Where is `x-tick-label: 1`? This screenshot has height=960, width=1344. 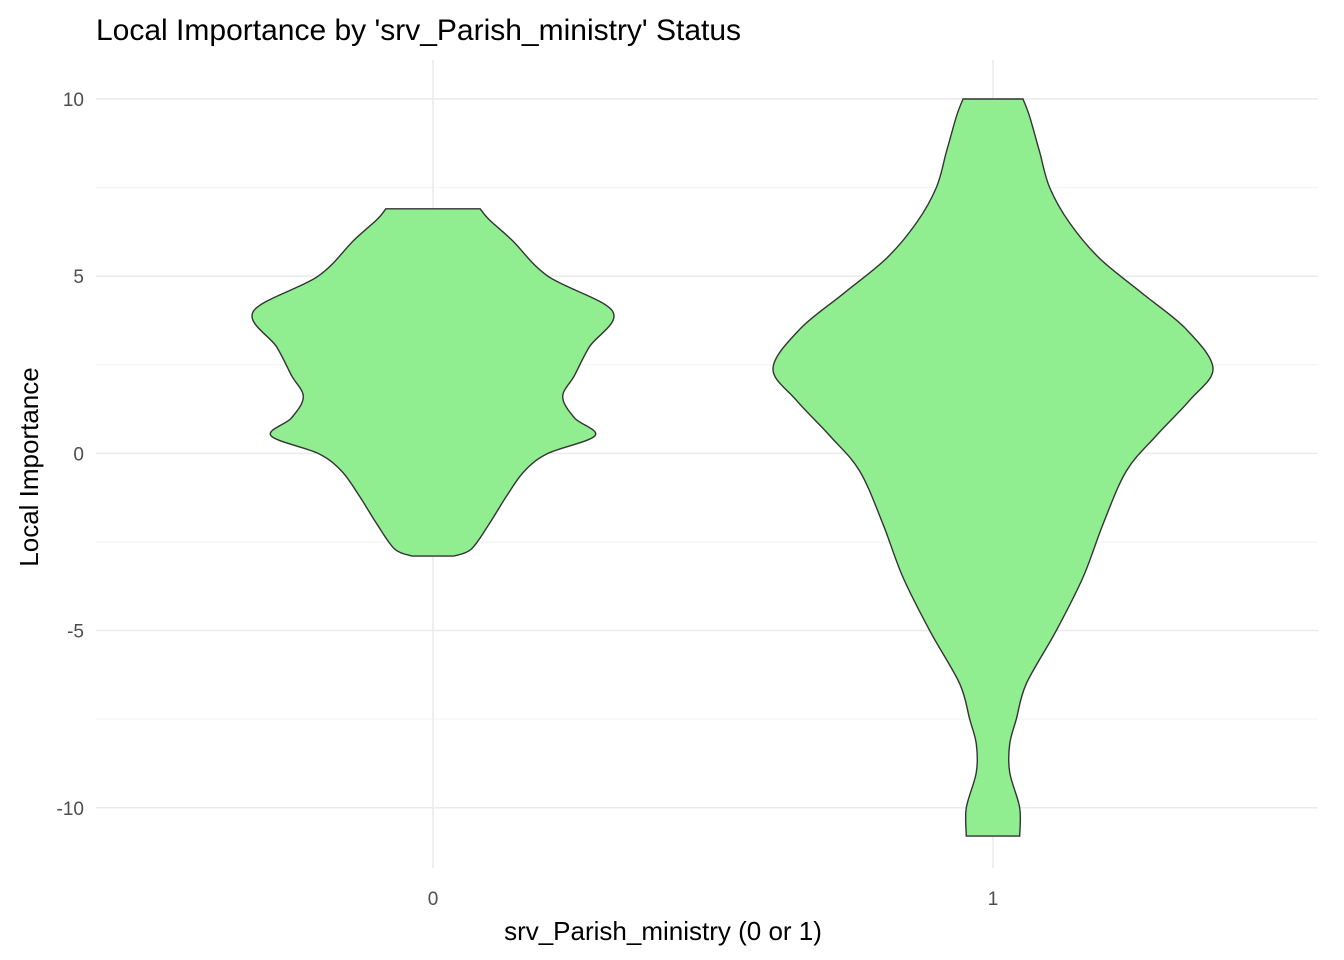 x-tick-label: 1 is located at coordinates (993, 899).